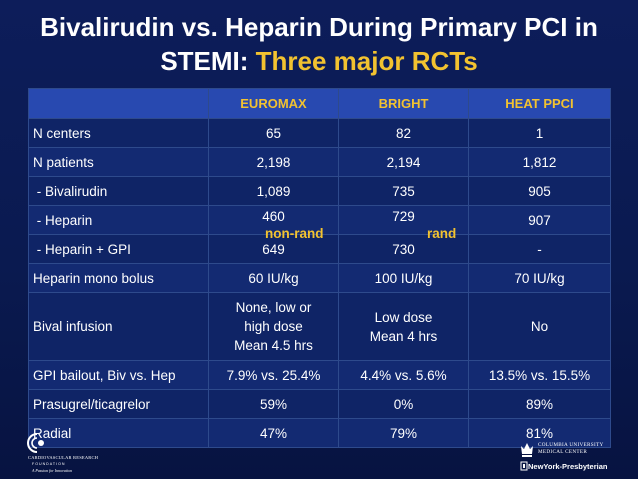  Describe the element at coordinates (442, 233) in the screenshot. I see `bright-randomization-note: rand` at that location.